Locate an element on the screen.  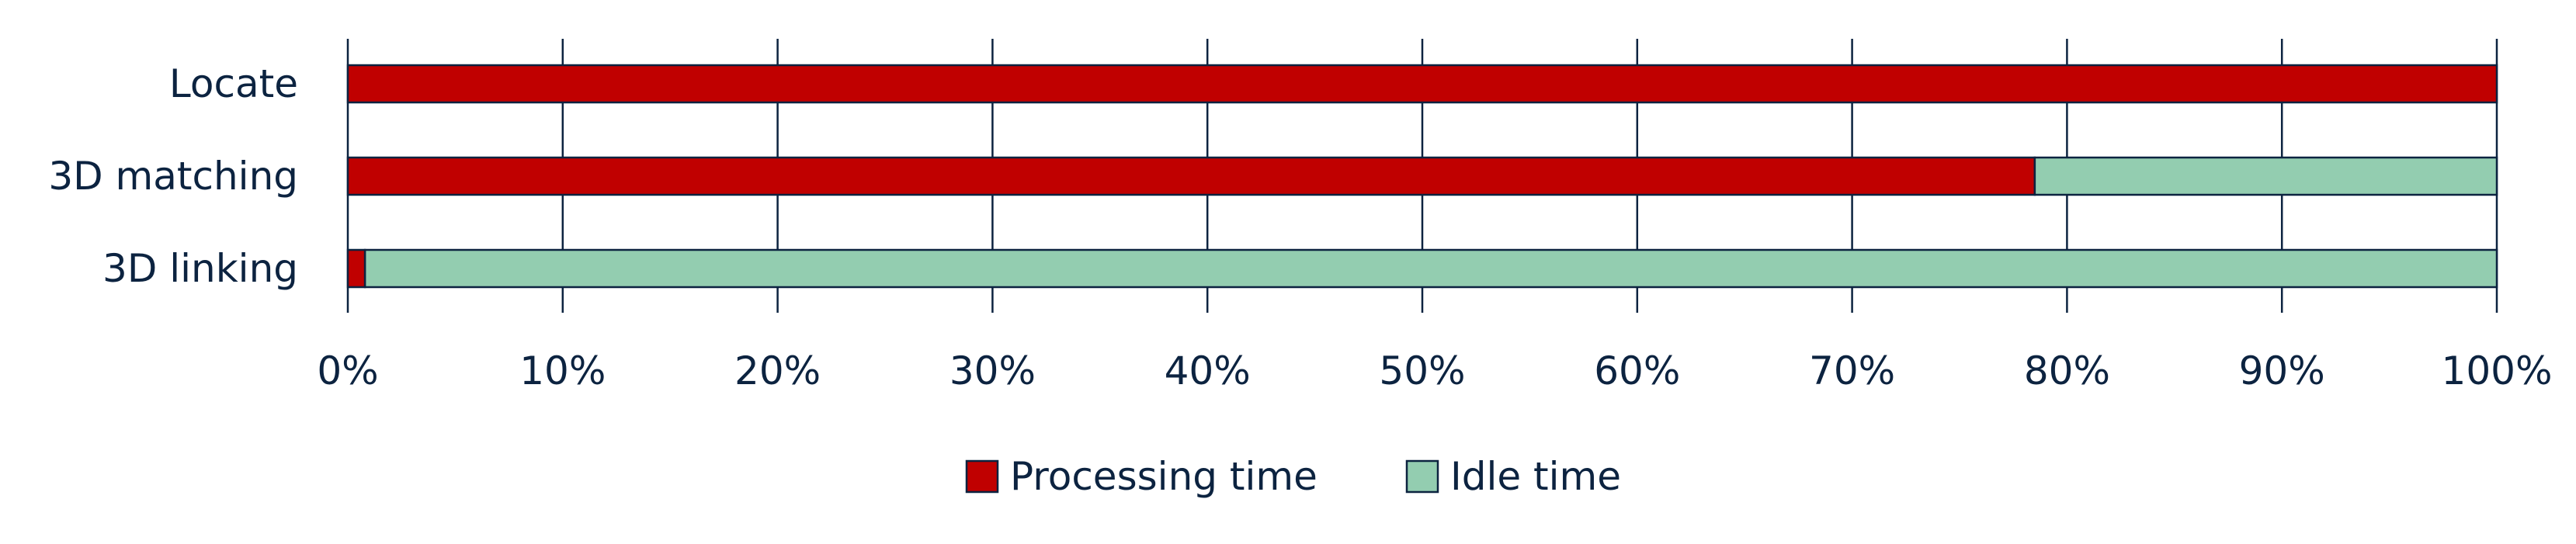
category-labels: Locate 3D matching 3D linking is located at coordinates (173, 176).